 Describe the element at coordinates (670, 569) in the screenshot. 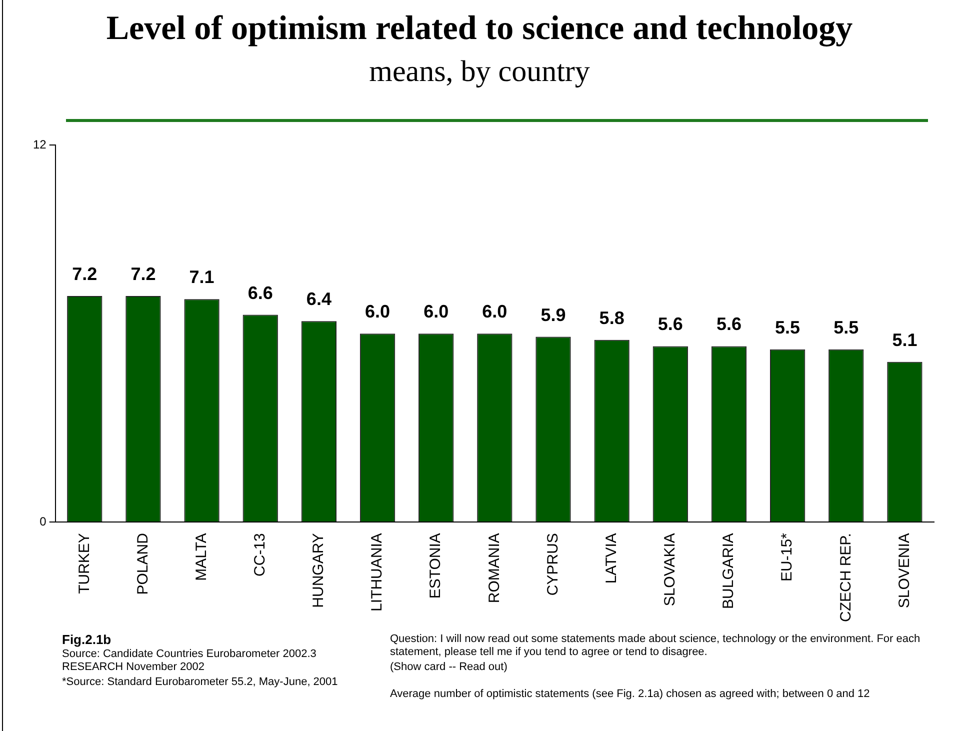

I see `x-tick-label: SLOVAKIA` at that location.